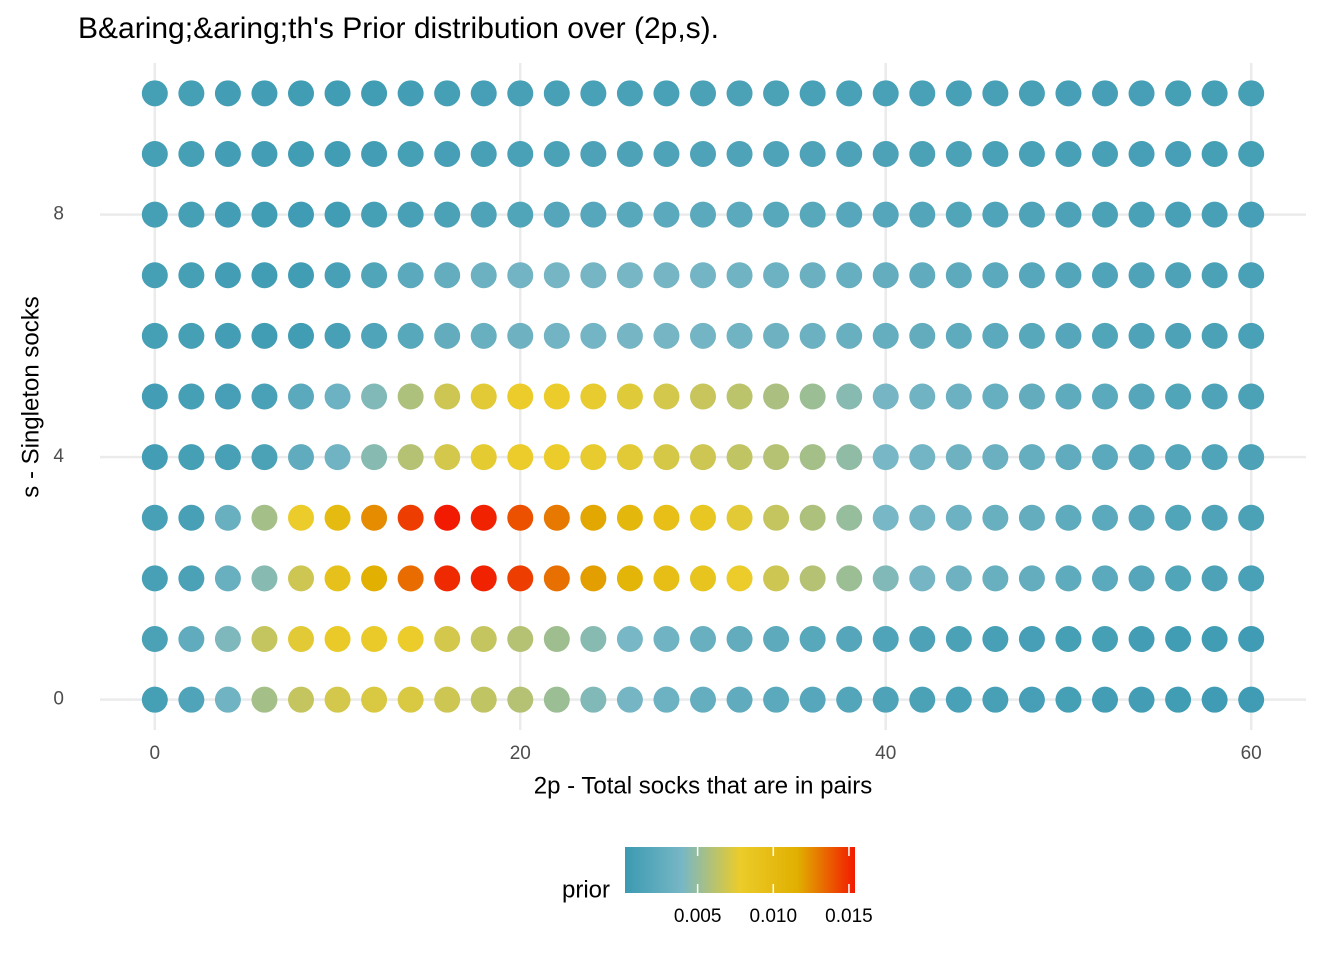 This screenshot has height=960, width=1344. I want to click on x-tick-label: 60, so click(1251, 753).